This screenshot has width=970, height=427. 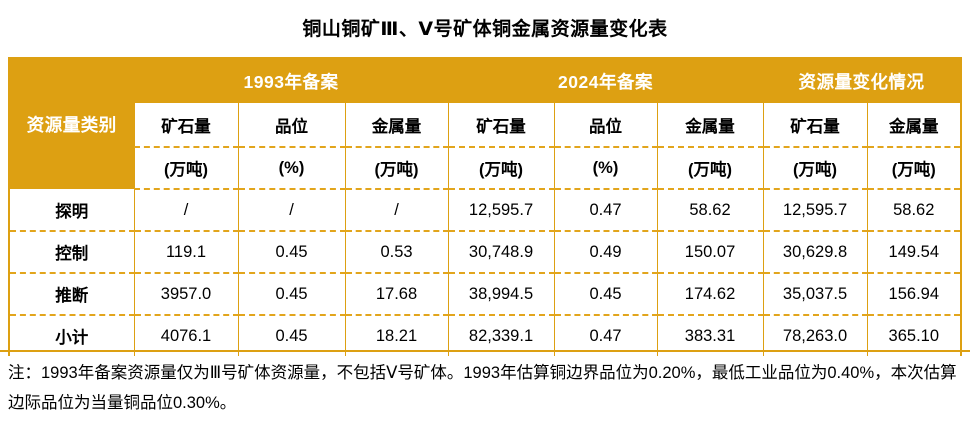 I want to click on row-label: 控制, so click(x=71, y=252).